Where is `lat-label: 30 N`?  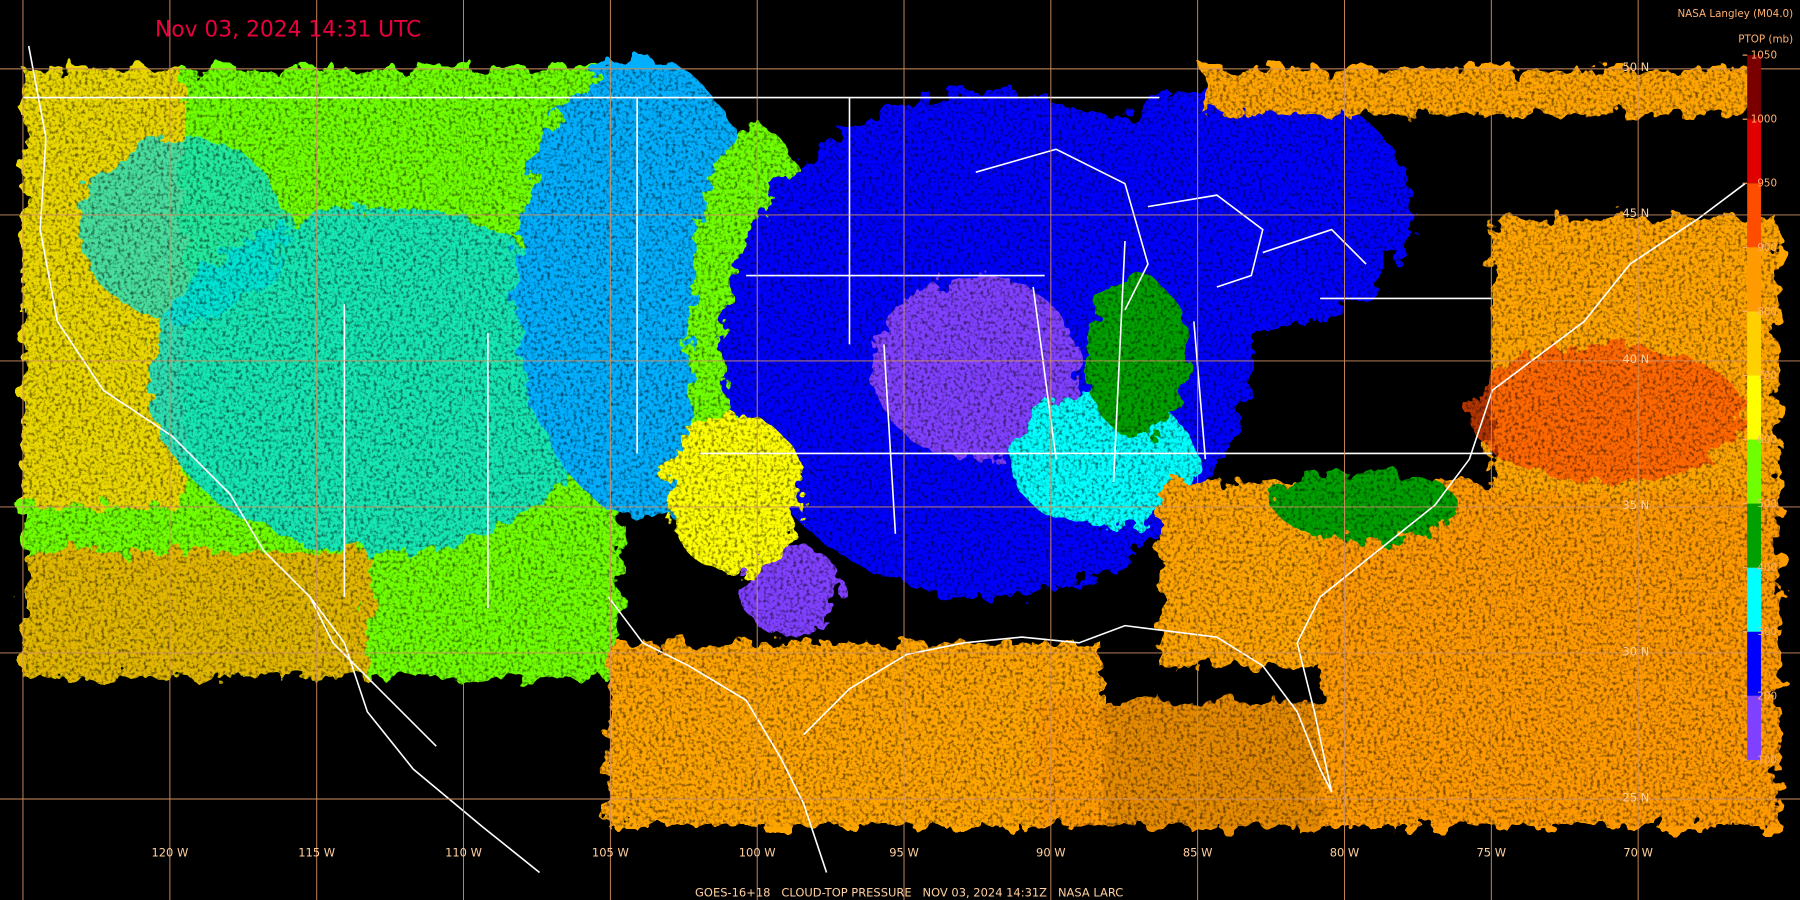 lat-label: 30 N is located at coordinates (1635, 651).